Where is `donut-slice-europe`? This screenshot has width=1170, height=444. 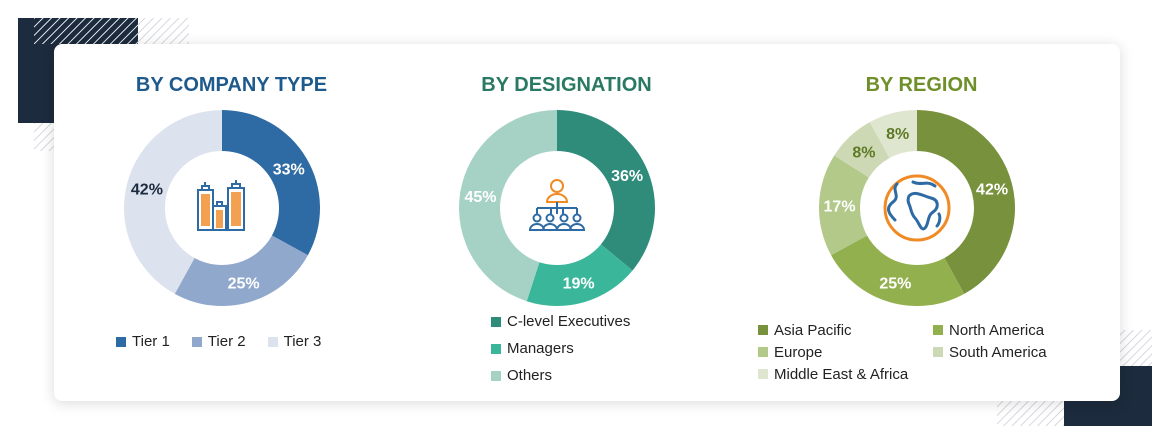 donut-slice-europe is located at coordinates (844, 205).